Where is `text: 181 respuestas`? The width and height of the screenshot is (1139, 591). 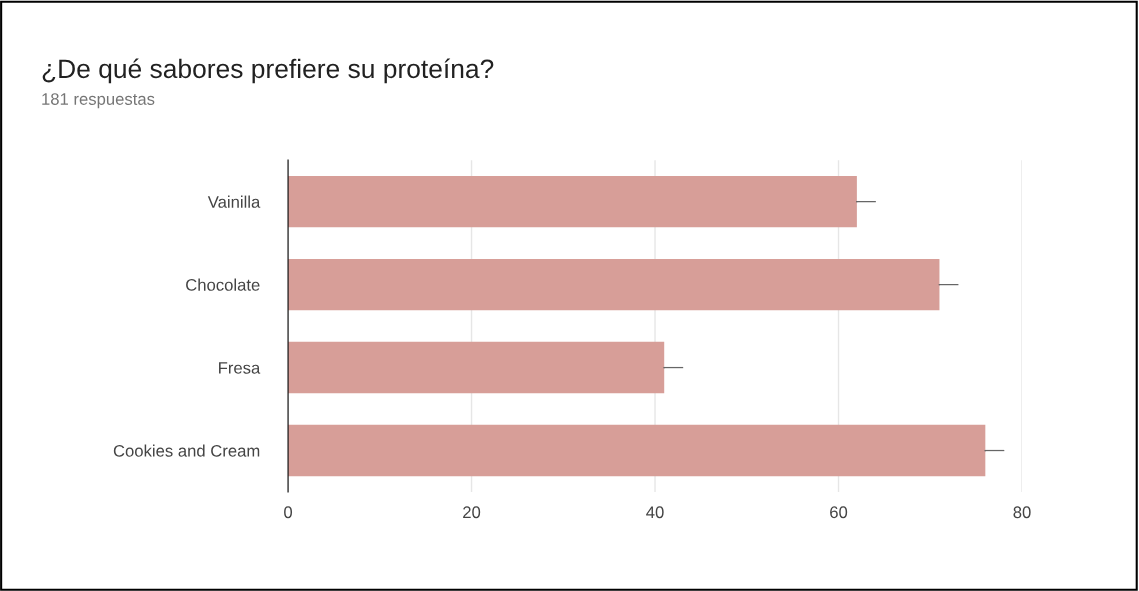
text: 181 respuestas is located at coordinates (98, 101).